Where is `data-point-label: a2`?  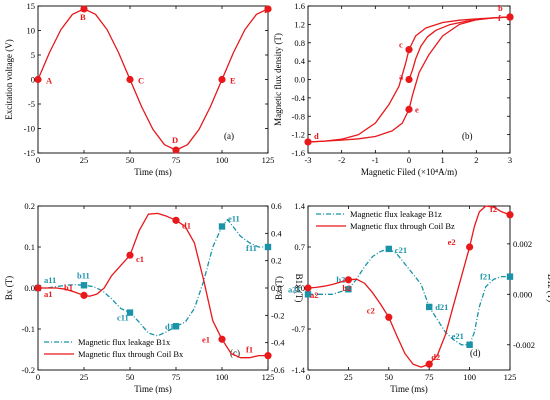
data-point-label: a2 is located at coordinates (314, 295).